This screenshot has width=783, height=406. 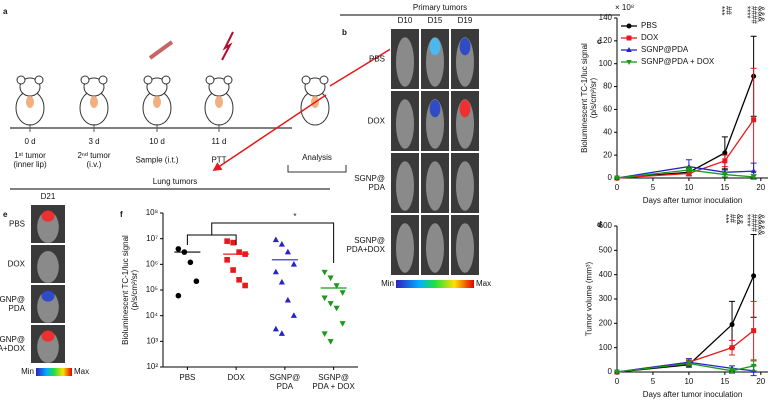 I want to click on analysis-label: Analysis, so click(x=317, y=157).